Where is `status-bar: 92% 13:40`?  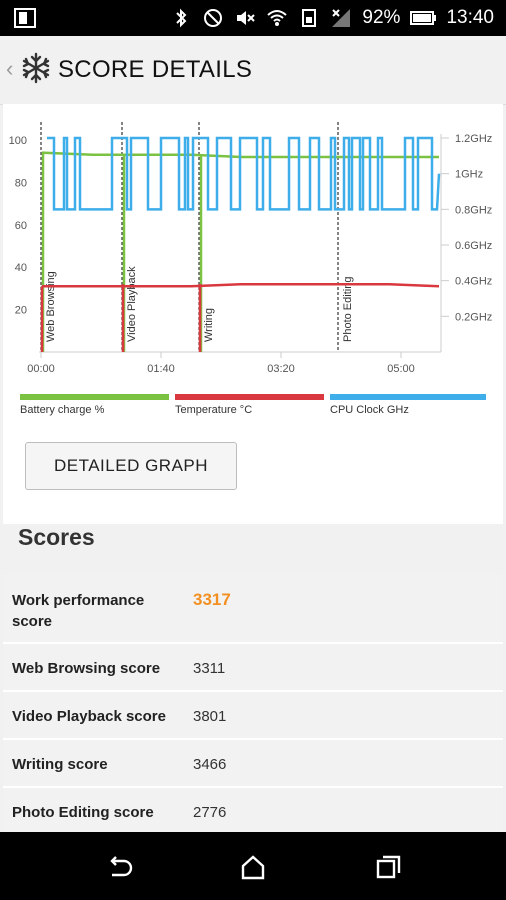
status-bar: 92% 13:40 is located at coordinates (253, 18).